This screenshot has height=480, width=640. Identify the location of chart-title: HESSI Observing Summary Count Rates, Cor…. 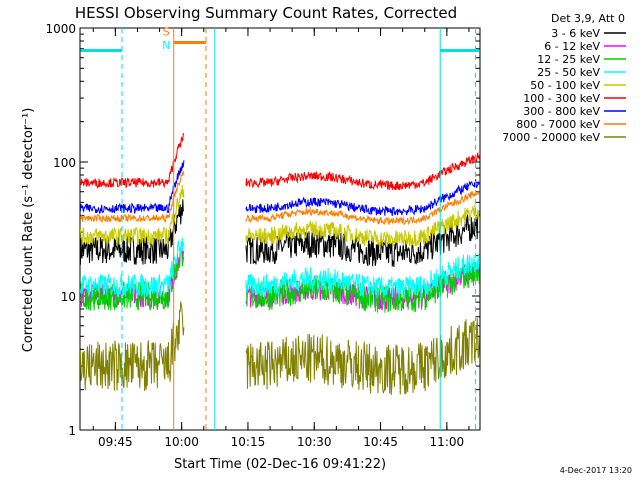
(266, 13).